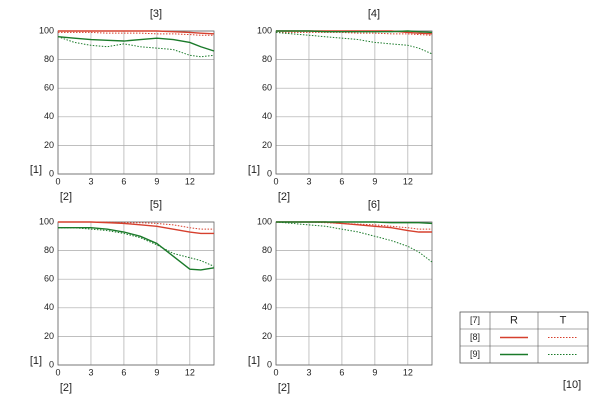 Image resolution: width=600 pixels, height=400 pixels. Describe the element at coordinates (563, 320) in the screenshot. I see `legend-column: T` at that location.